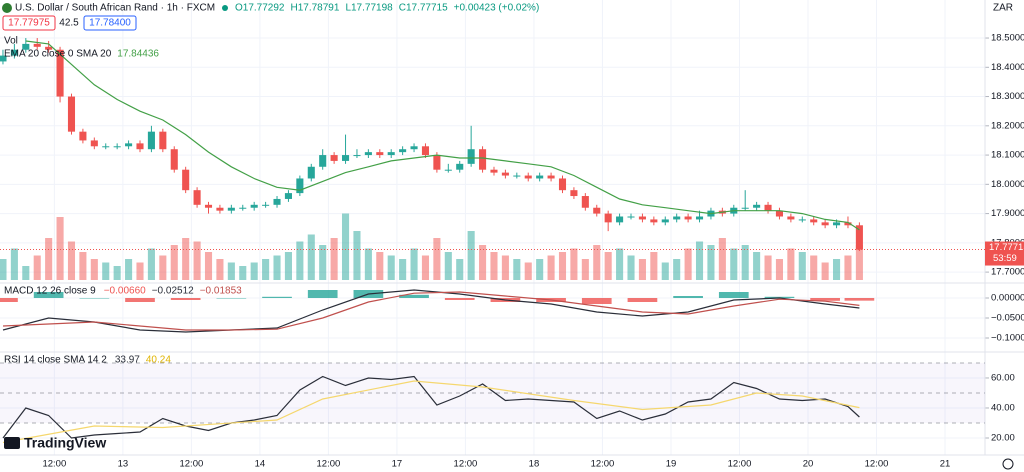  I want to click on x-tick-label: 17, so click(397, 464).